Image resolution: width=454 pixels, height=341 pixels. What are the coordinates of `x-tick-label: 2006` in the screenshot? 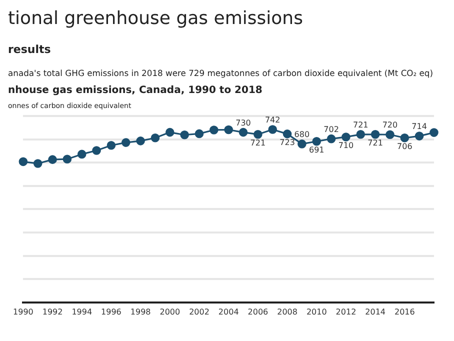 It's located at (258, 311).